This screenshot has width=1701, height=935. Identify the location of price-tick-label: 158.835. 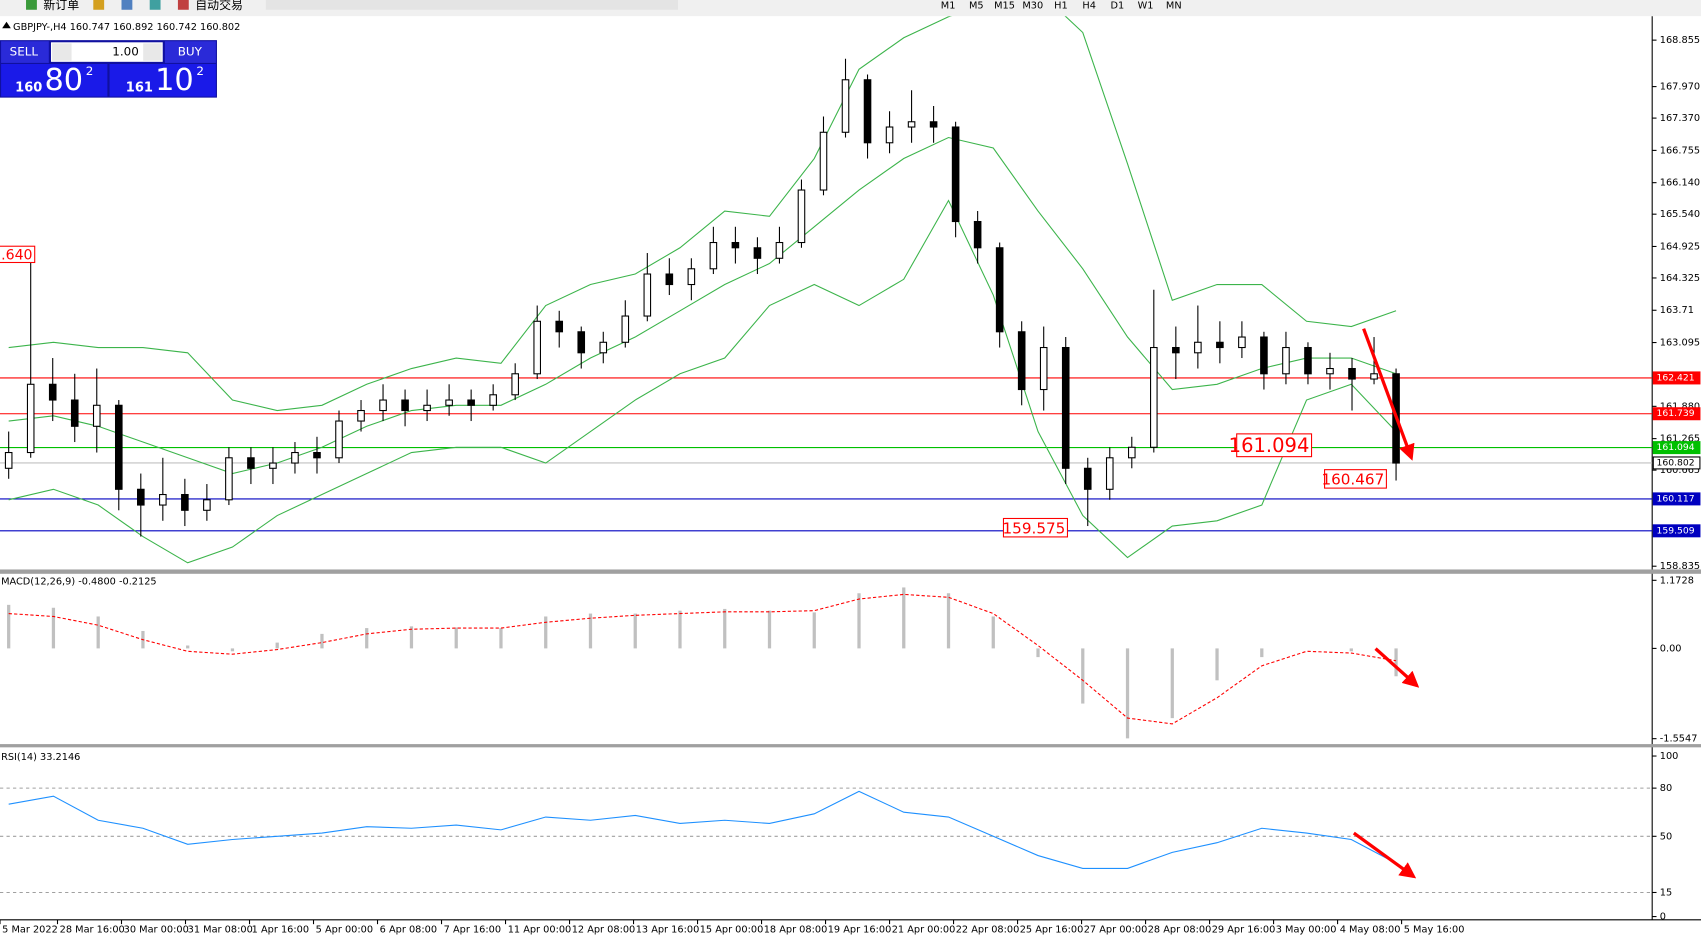
(1680, 566).